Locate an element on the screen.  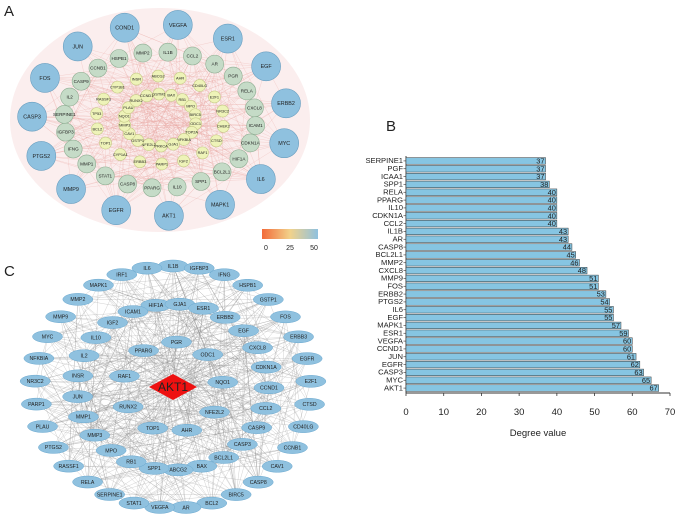
x-tick-label: 70 is located at coordinates (670, 412).